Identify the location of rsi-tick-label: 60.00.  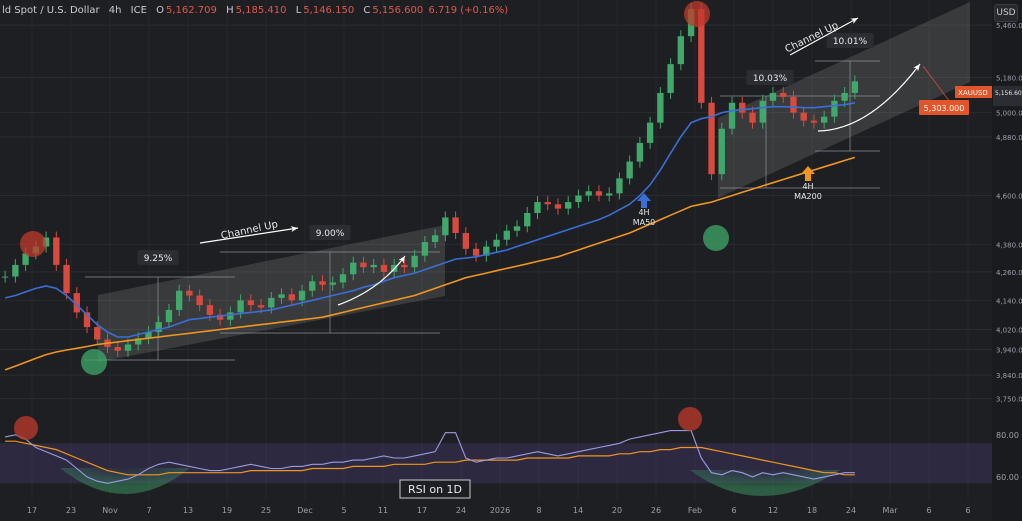
(1007, 477).